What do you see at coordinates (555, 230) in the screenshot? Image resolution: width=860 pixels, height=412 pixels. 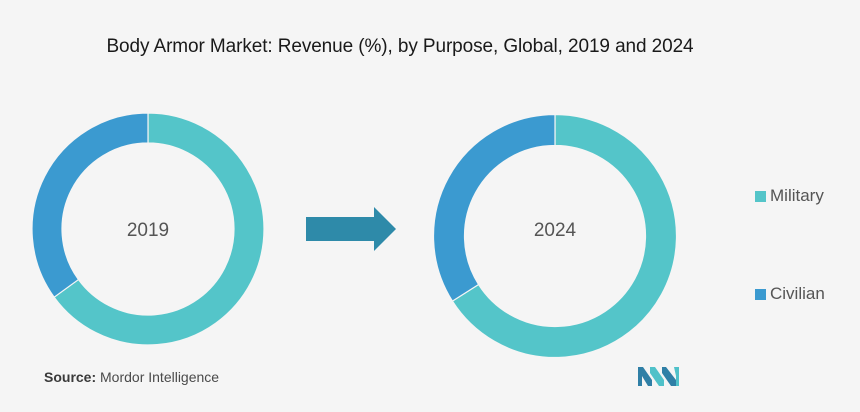 I see `center-label-2024: 2024` at bounding box center [555, 230].